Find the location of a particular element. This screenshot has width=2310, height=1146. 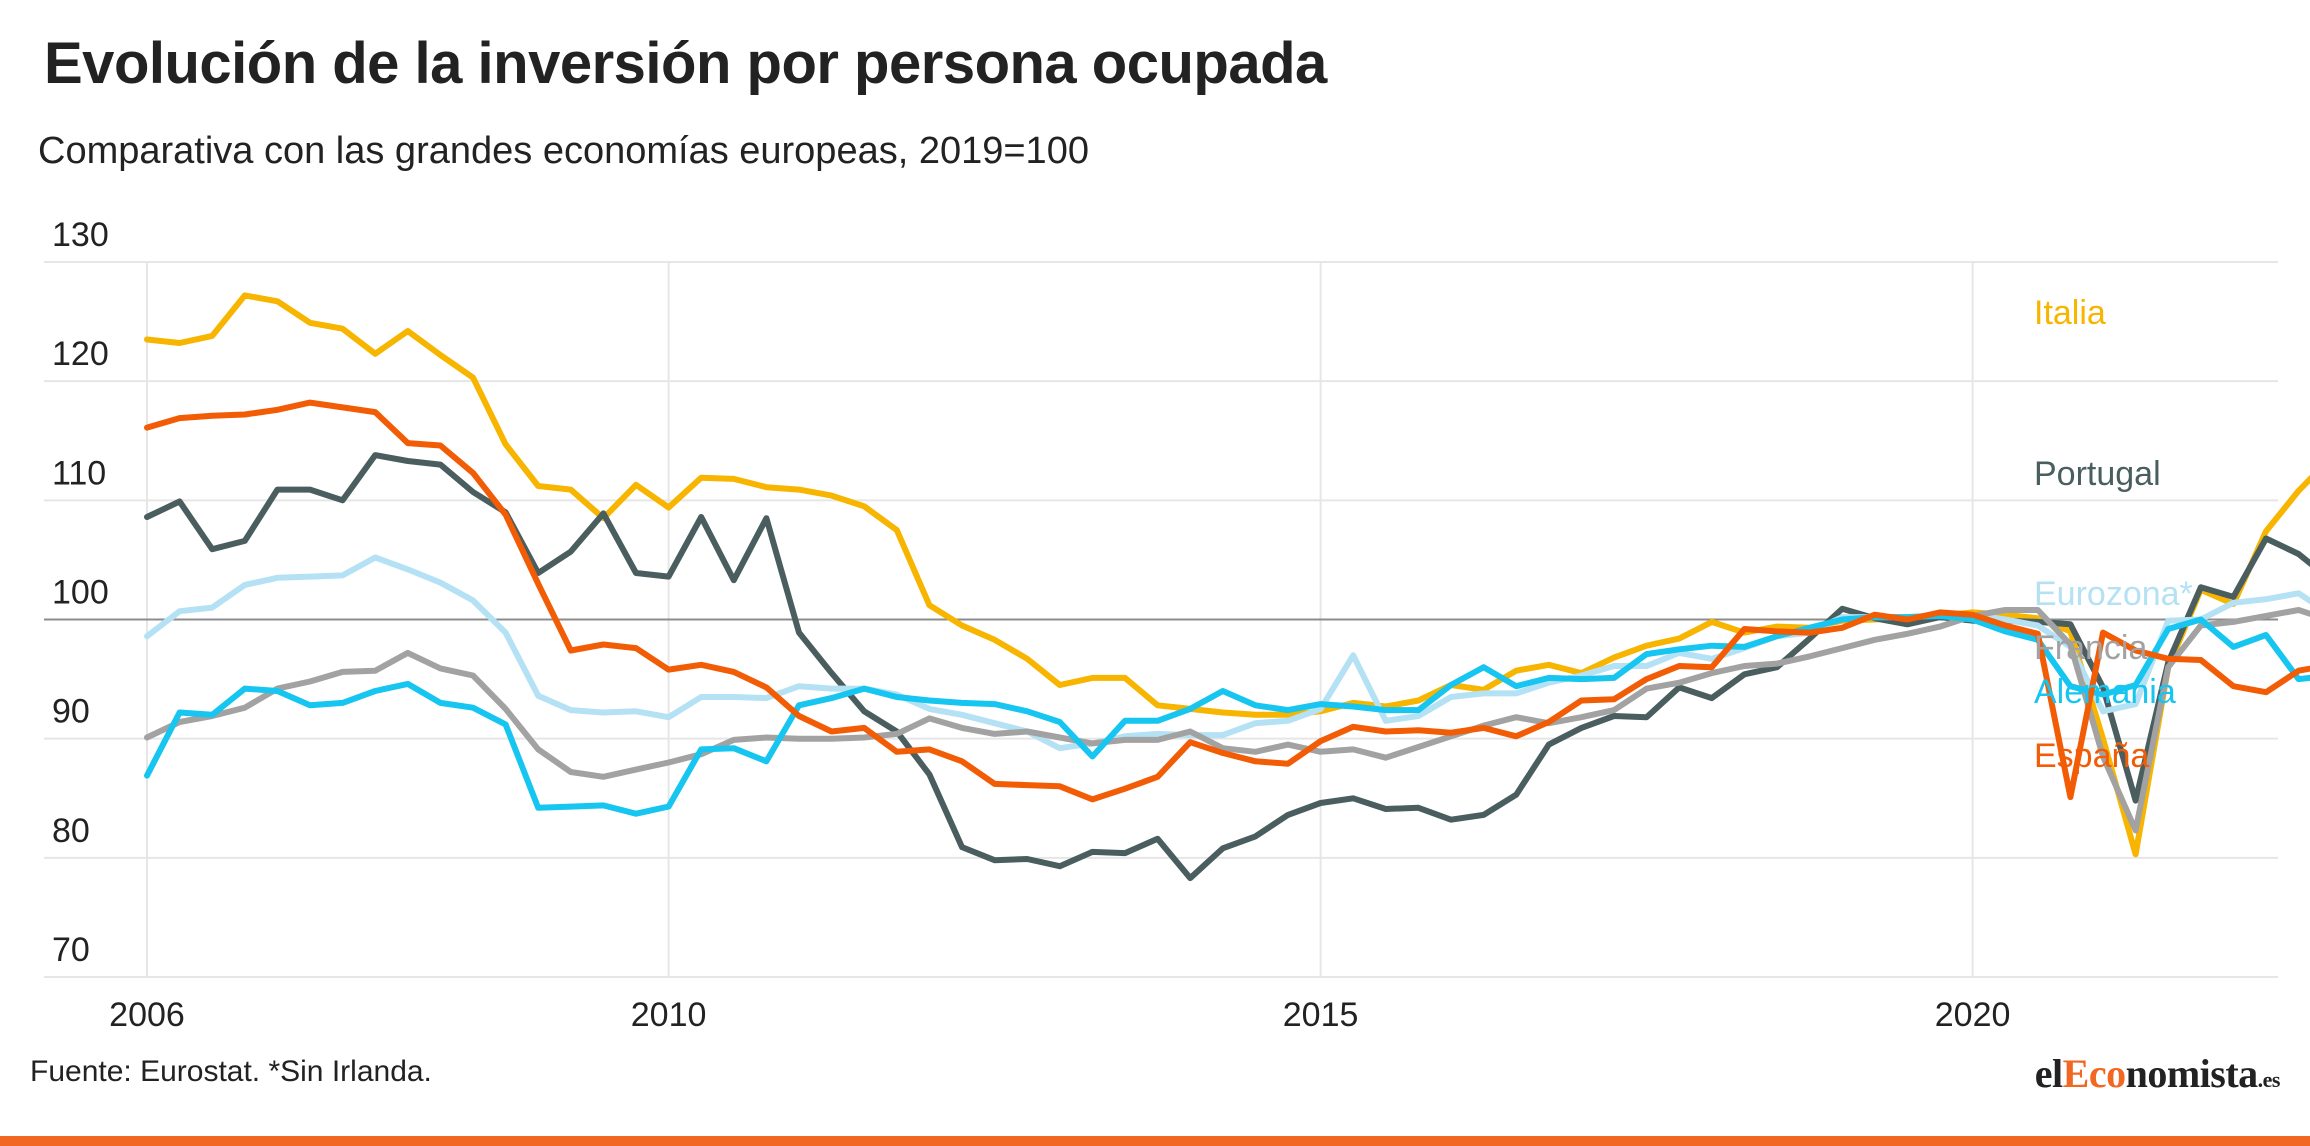

y-tick-label: 130 is located at coordinates (80, 235).